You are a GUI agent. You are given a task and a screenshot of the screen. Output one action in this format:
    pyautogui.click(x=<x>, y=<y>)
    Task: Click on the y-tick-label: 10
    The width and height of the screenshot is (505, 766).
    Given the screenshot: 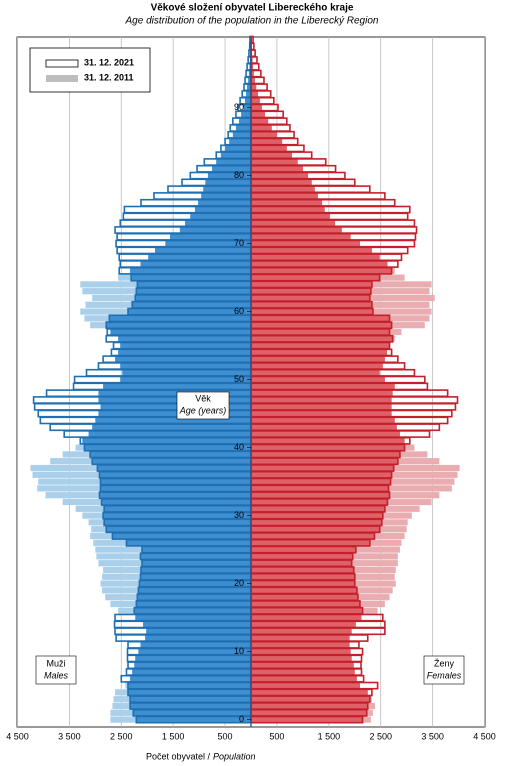 What is the action you would take?
    pyautogui.click(x=239, y=651)
    